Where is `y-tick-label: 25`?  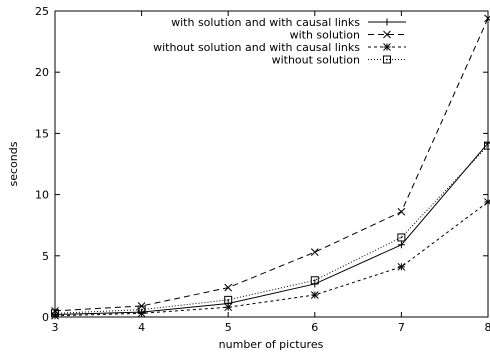
y-tick-label: 25 is located at coordinates (42, 11).